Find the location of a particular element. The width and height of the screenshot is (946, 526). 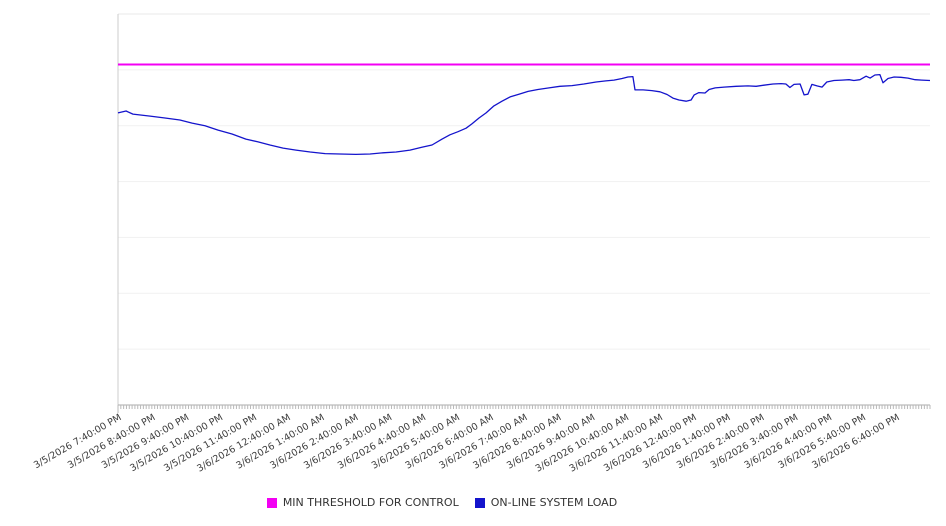

online-system-load-line is located at coordinates (524, 114).